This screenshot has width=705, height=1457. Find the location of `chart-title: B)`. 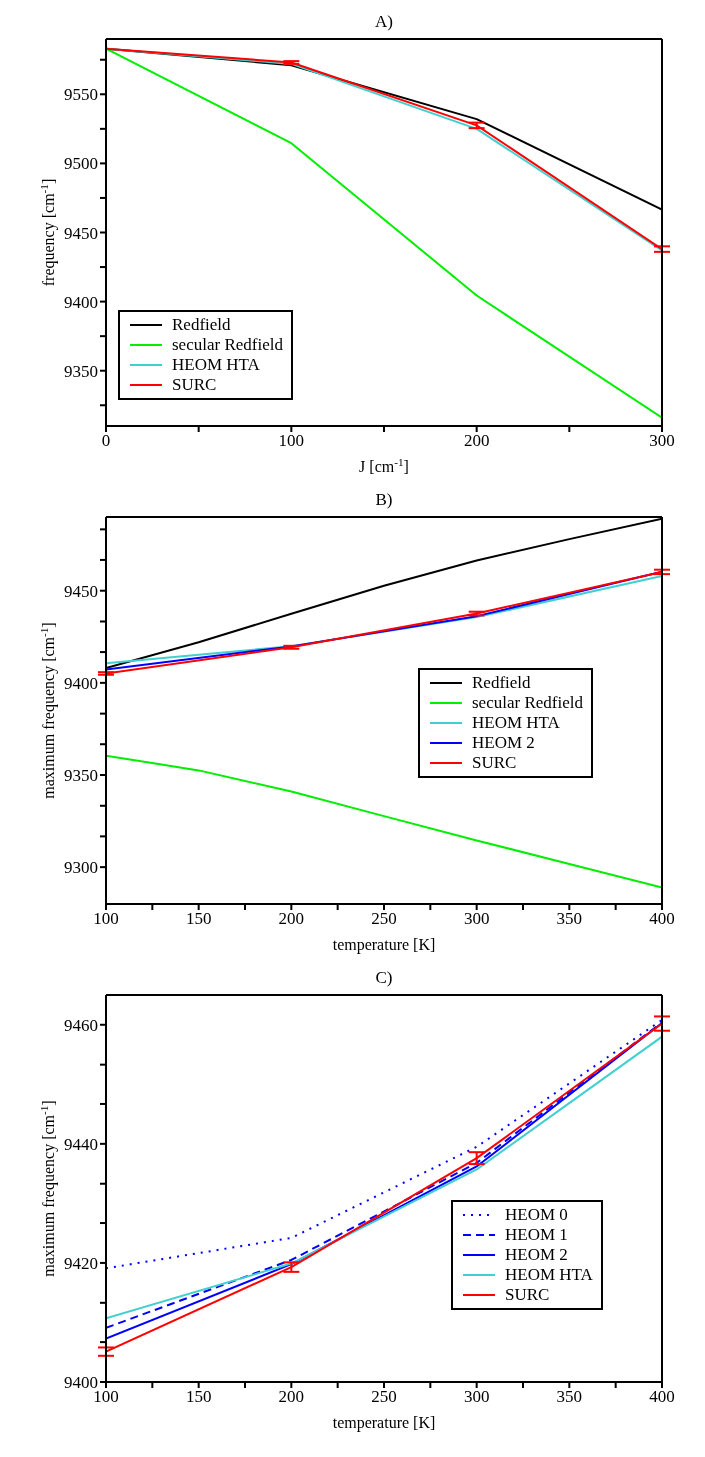

chart-title: B) is located at coordinates (384, 500).